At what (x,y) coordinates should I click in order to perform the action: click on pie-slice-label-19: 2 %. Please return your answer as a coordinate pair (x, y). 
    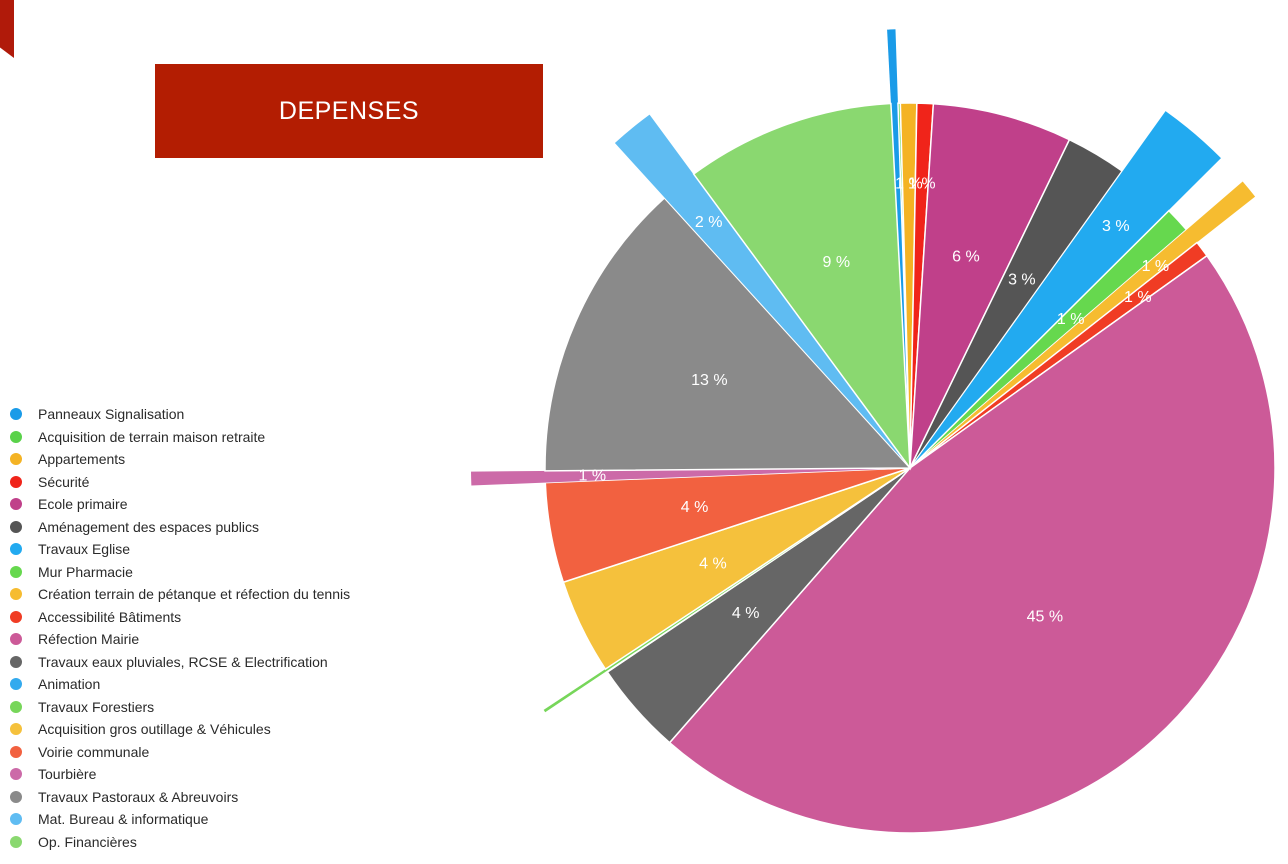
    Looking at the image, I should click on (709, 222).